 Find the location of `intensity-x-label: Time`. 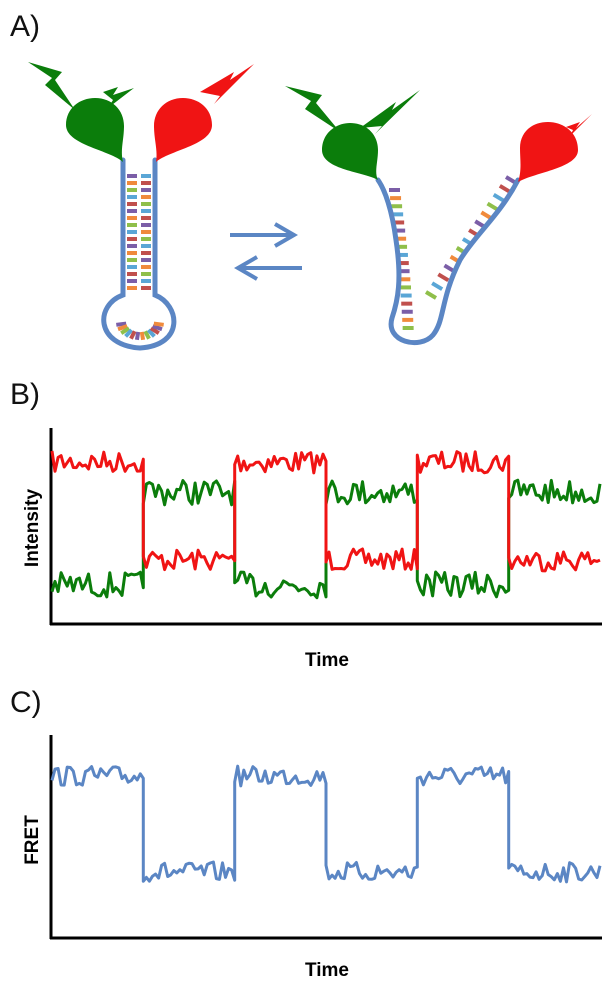

intensity-x-label: Time is located at coordinates (327, 660).